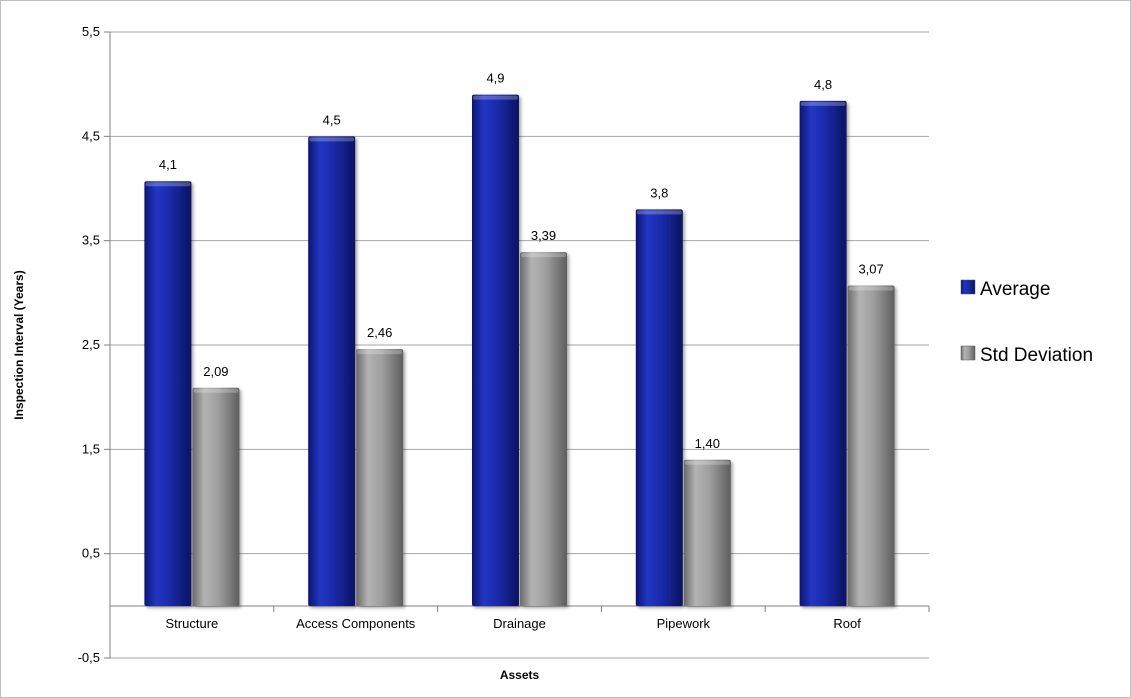  What do you see at coordinates (520, 675) in the screenshot?
I see `x-axis-title: Assets` at bounding box center [520, 675].